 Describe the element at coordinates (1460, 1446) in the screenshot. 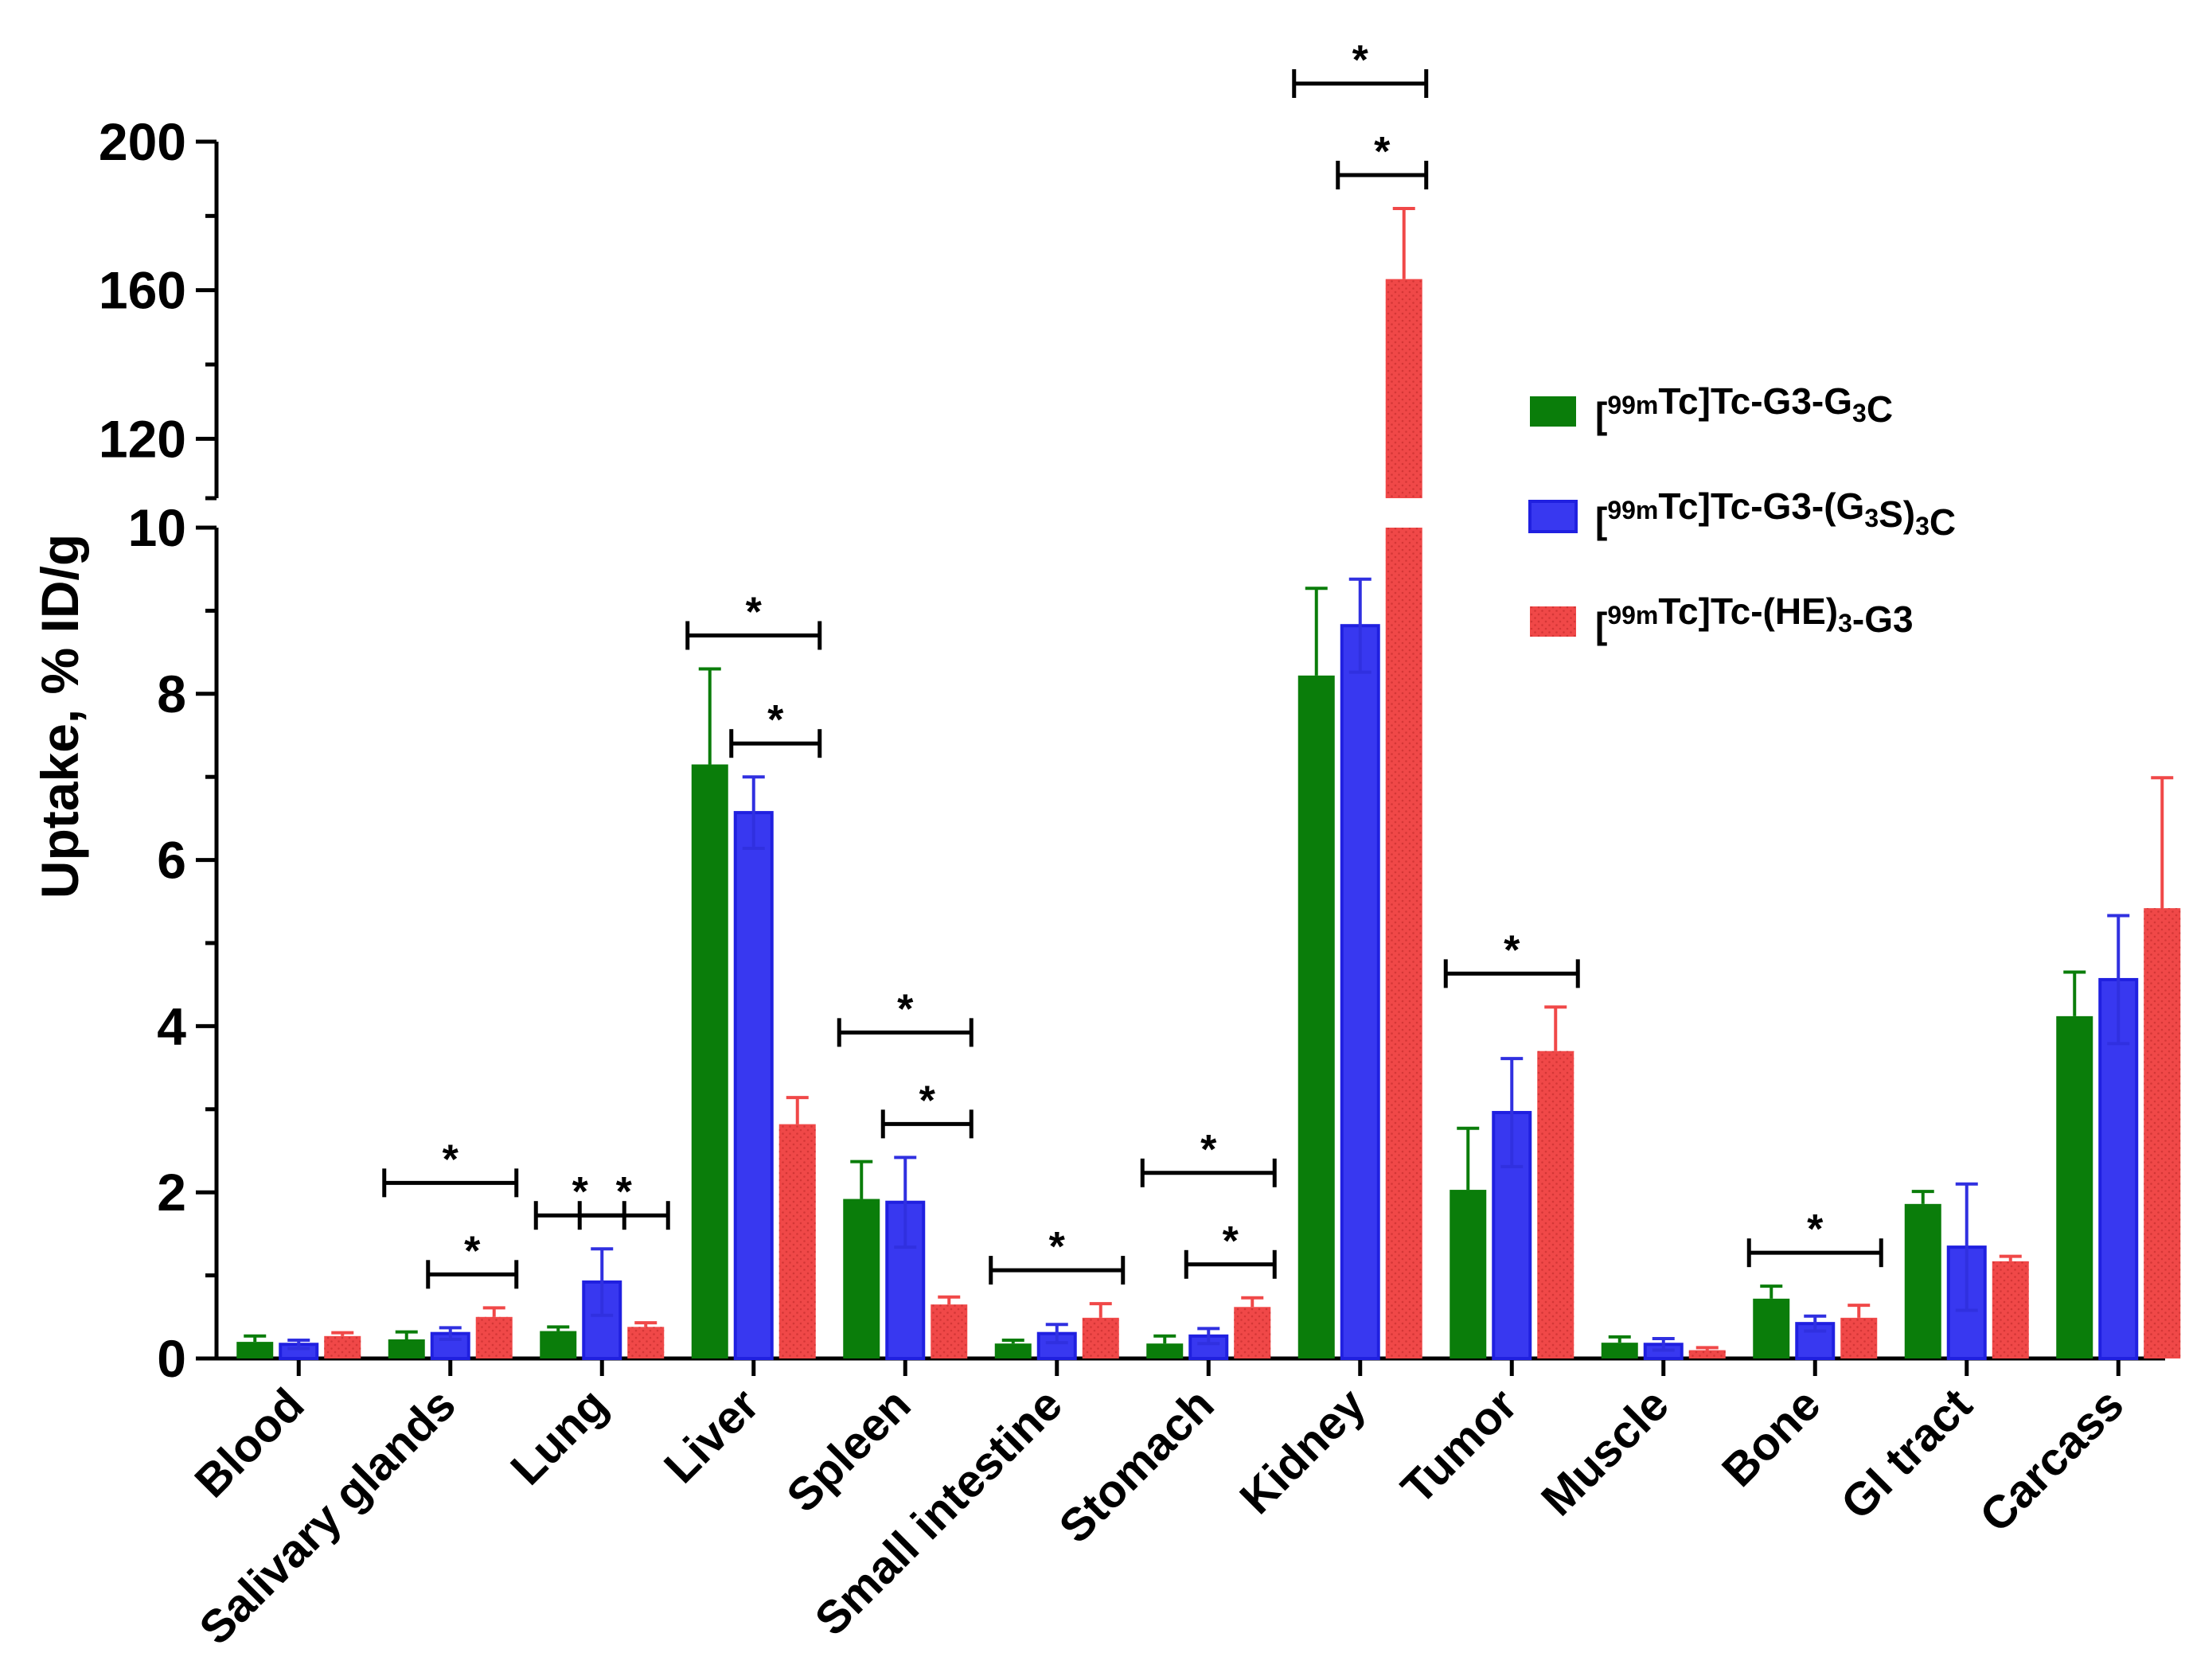

I see `x-tick-label: Tumor` at that location.